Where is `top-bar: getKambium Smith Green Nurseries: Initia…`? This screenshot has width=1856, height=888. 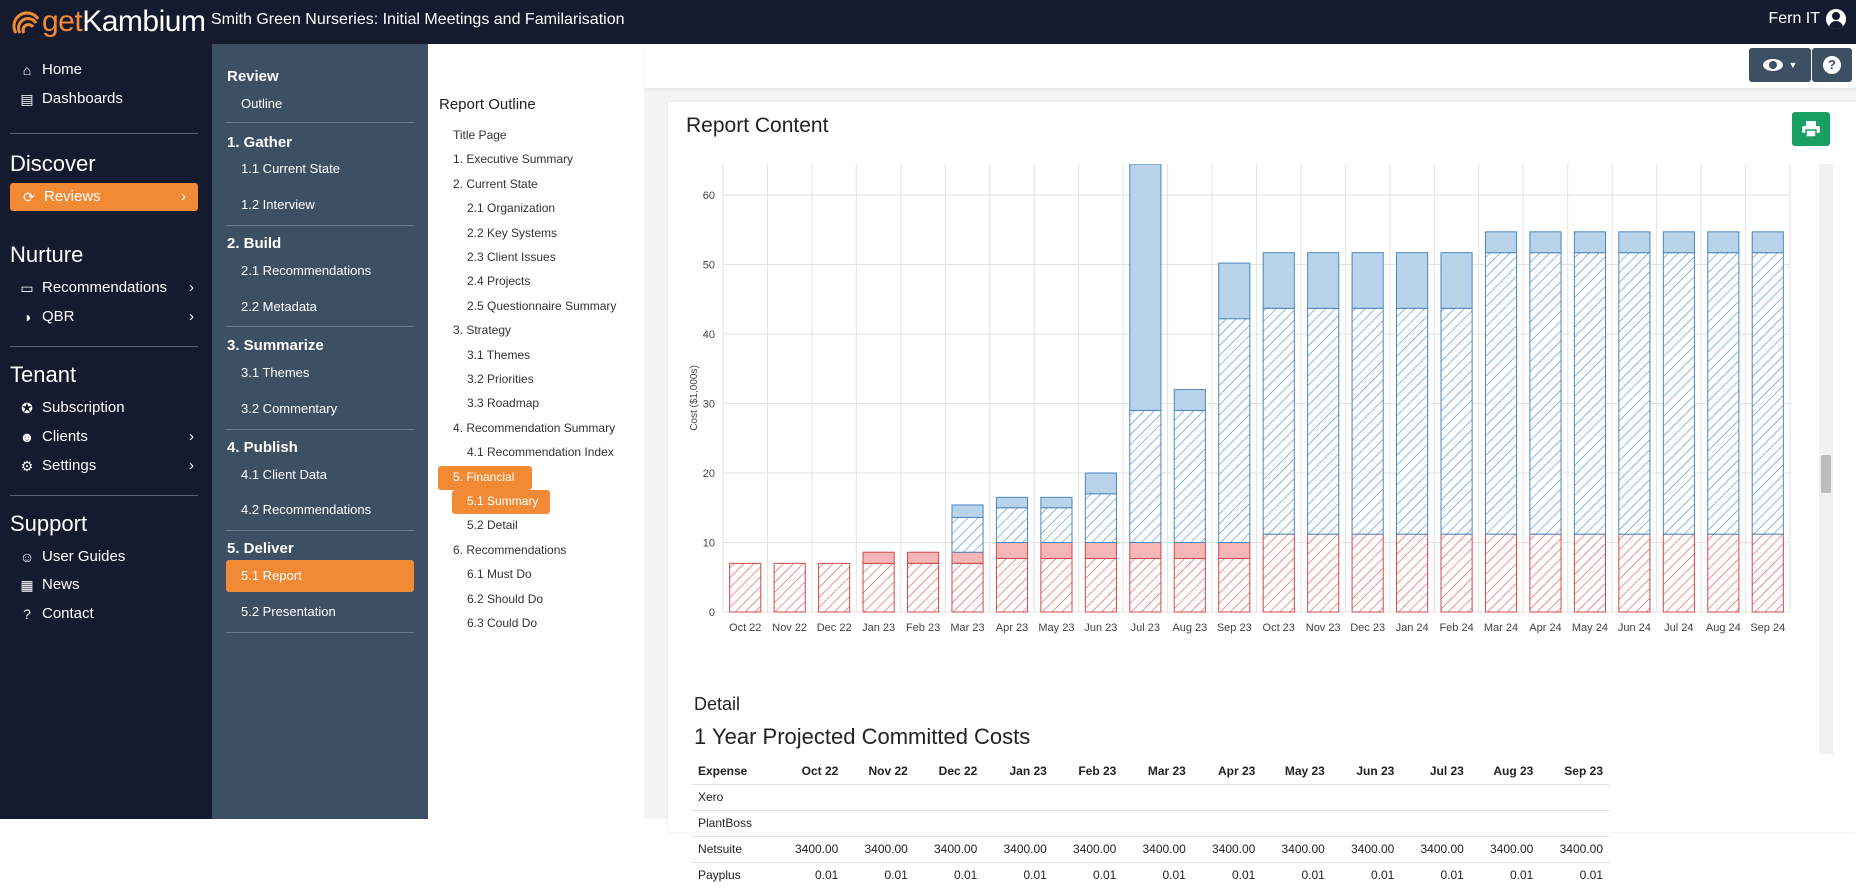
top-bar: getKambium Smith Green Nurseries: Initia… is located at coordinates (928, 22).